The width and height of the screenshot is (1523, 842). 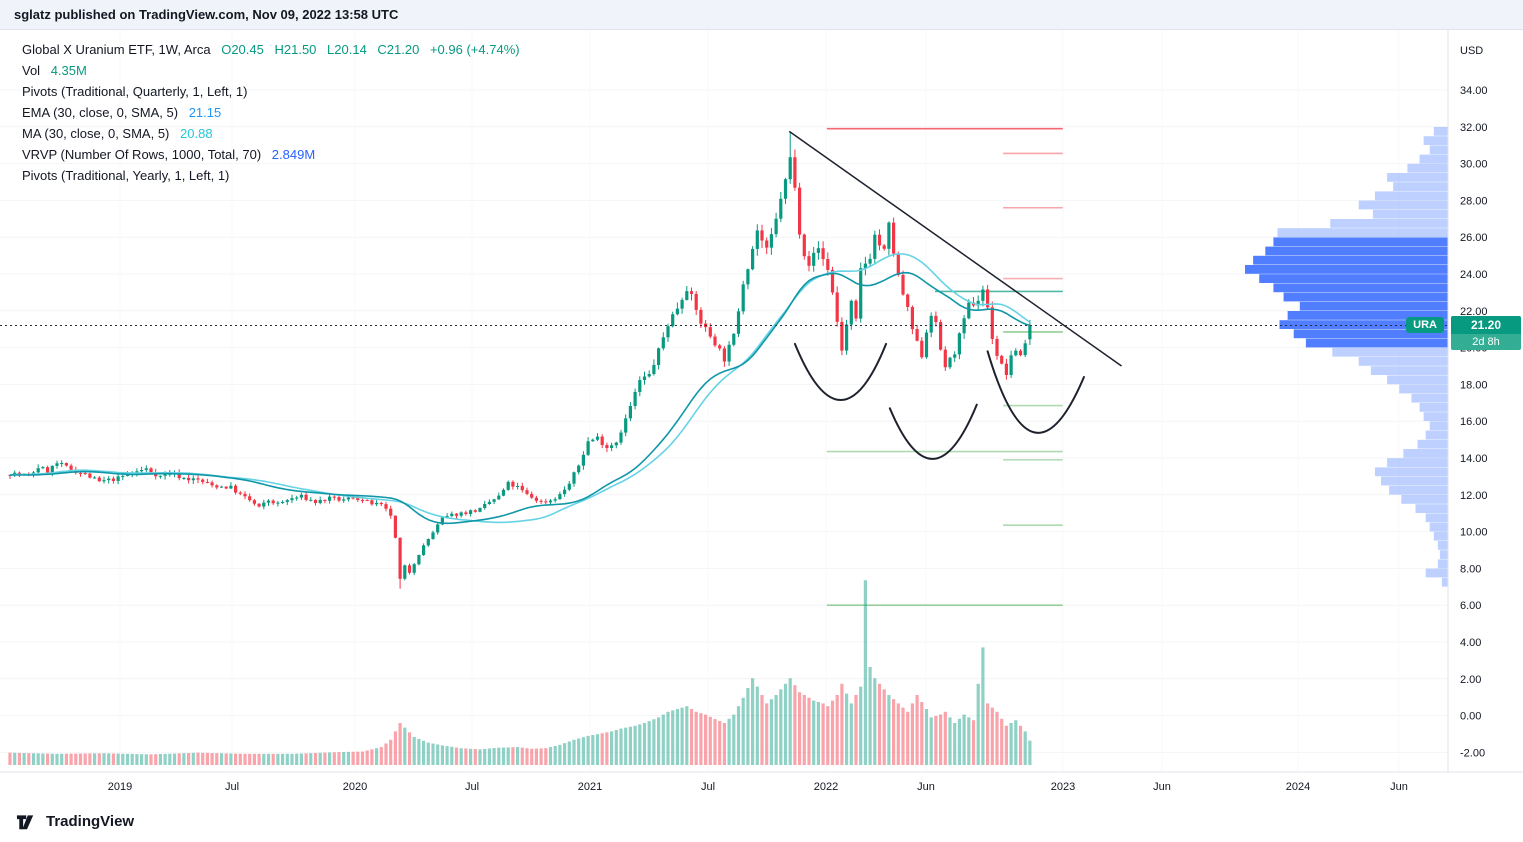 I want to click on svg-text: 22.00, so click(x=1474, y=312).